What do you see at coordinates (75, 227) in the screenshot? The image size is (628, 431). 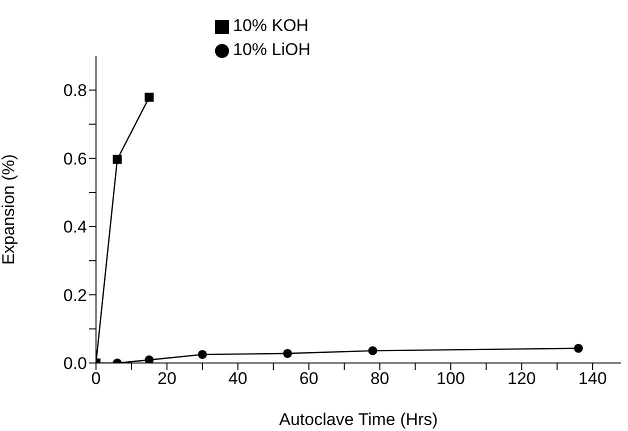 I see `y-tick-label: 0.4` at bounding box center [75, 227].